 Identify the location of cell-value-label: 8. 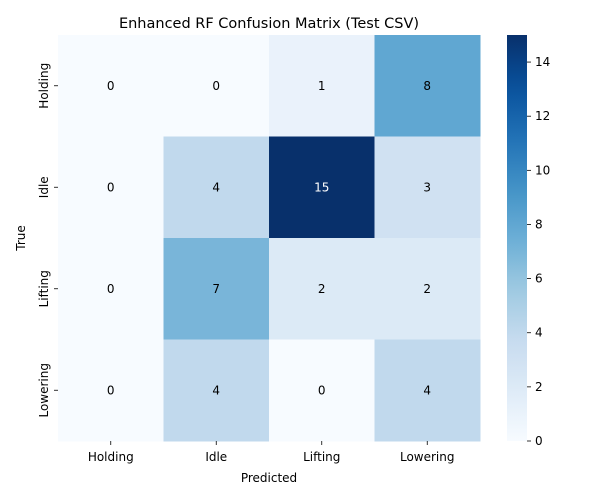
(427, 86).